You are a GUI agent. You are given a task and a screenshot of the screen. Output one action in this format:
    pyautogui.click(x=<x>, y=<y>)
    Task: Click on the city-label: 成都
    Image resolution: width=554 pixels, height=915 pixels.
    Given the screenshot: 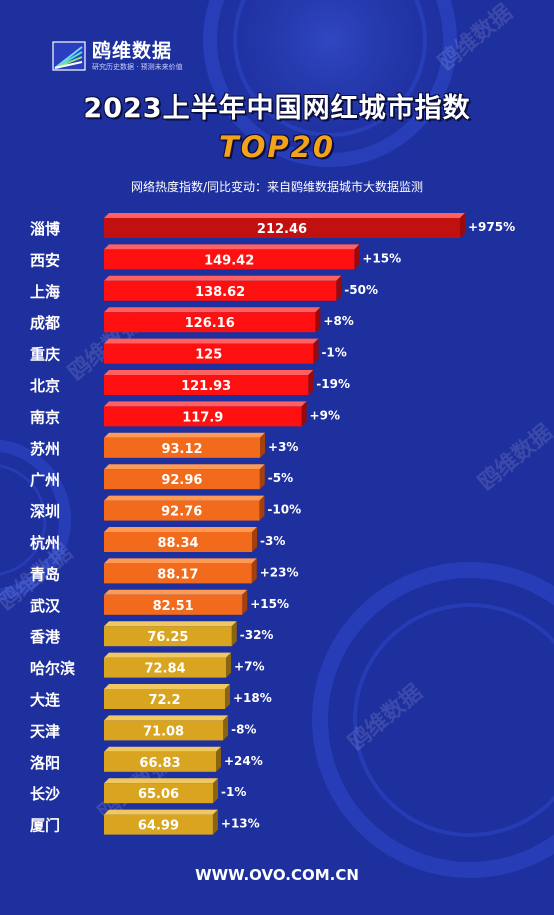 What is the action you would take?
    pyautogui.click(x=45, y=323)
    